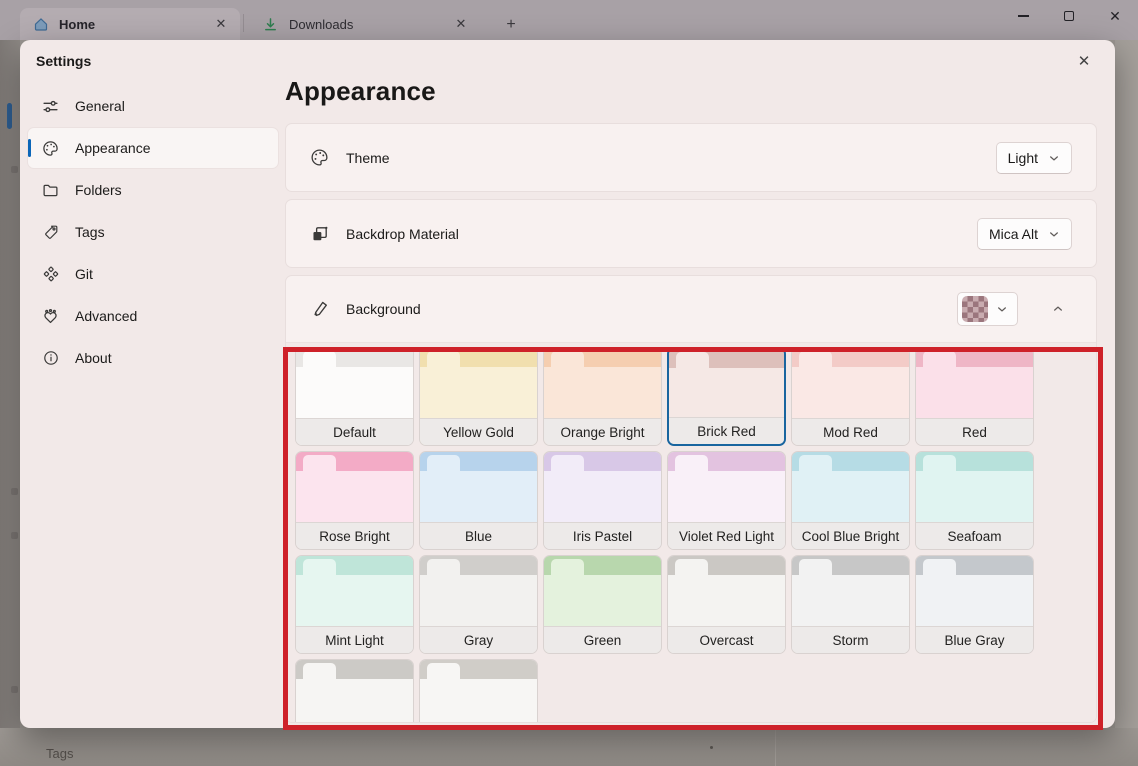 This screenshot has height=766, width=1138. I want to click on sidebar-item-label: Appearance, so click(113, 148).